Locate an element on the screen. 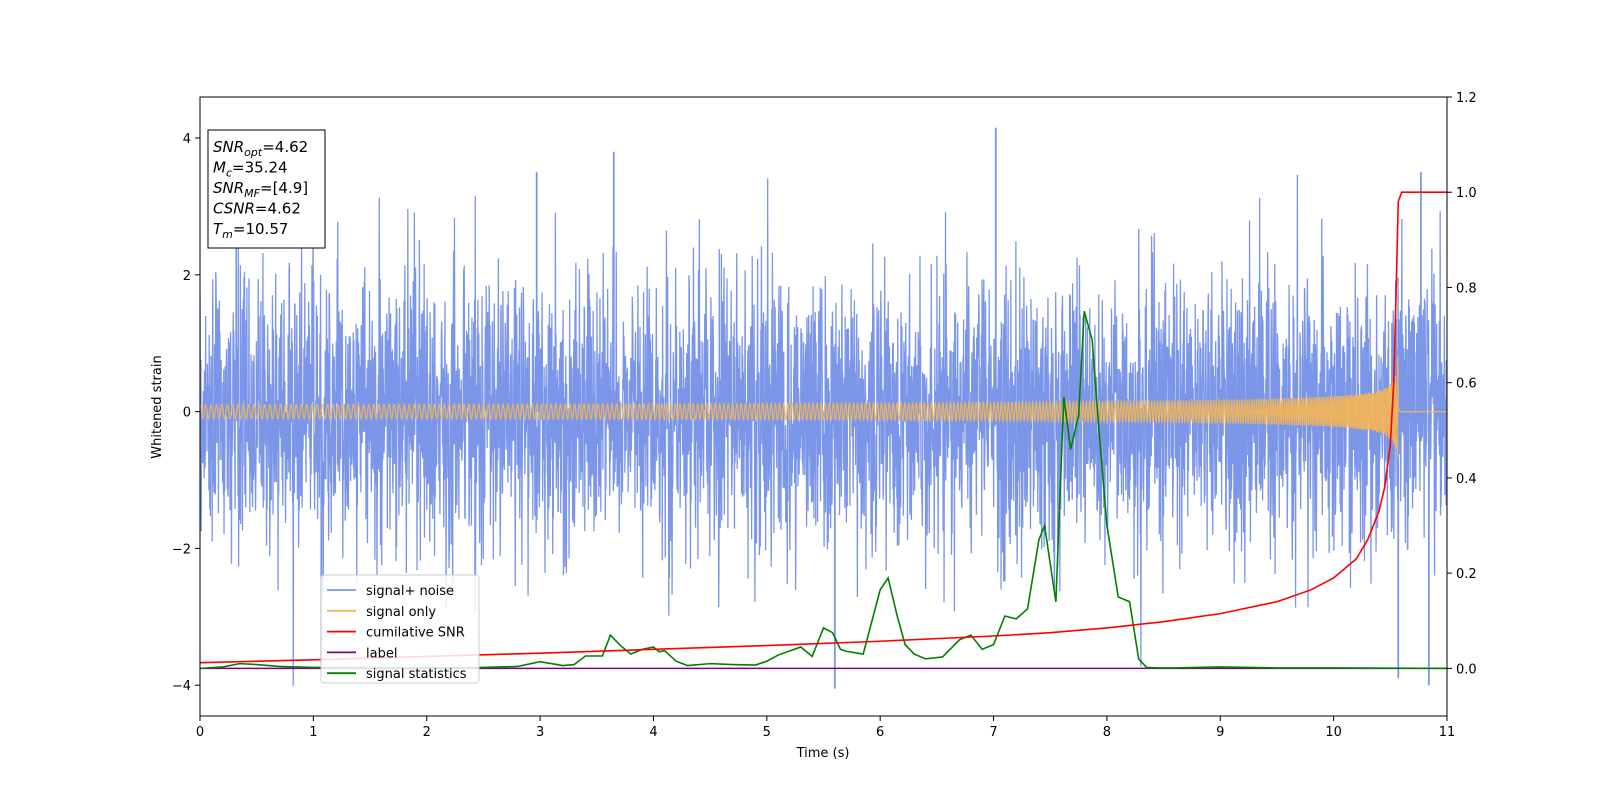 The height and width of the screenshot is (800, 1600). y2-tick-label: 0.6 is located at coordinates (1466, 384).